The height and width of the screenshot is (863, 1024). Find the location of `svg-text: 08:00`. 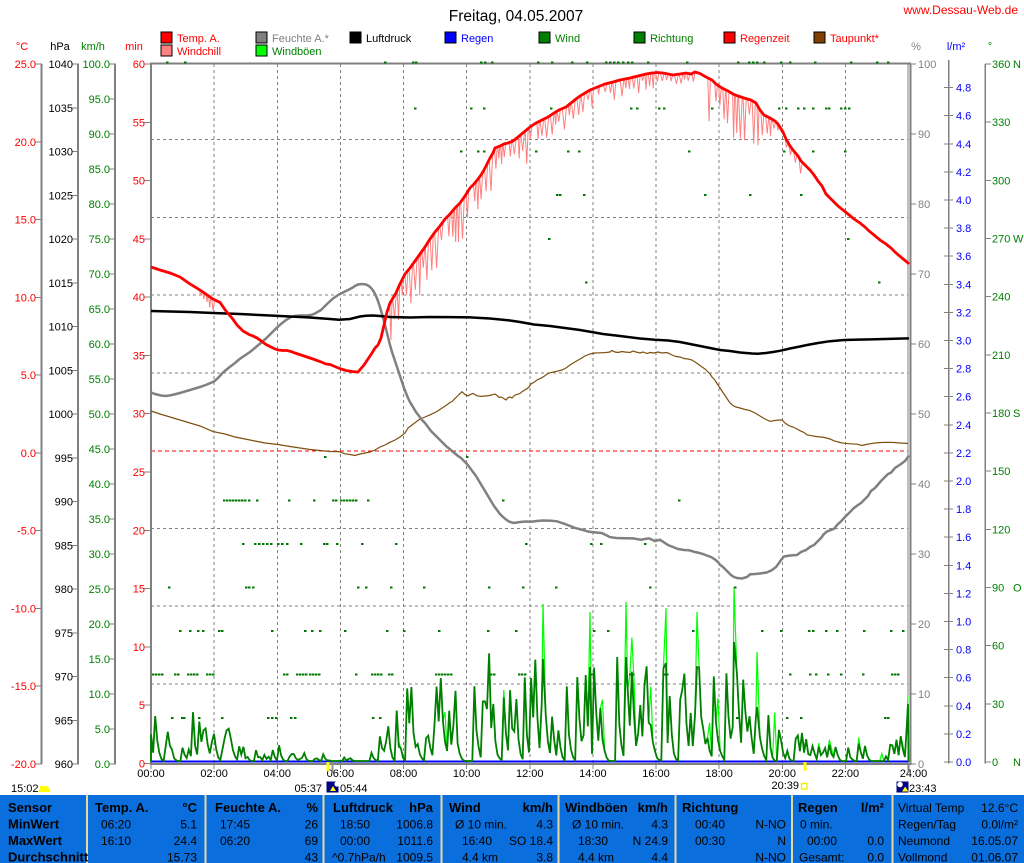

svg-text: 08:00 is located at coordinates (404, 774).